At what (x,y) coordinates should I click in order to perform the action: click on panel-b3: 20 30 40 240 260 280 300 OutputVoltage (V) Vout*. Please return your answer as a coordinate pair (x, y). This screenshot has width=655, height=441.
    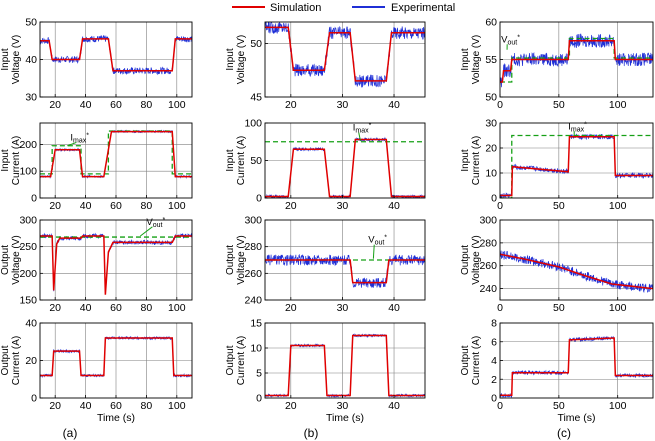
    Looking at the image, I should click on (325, 264).